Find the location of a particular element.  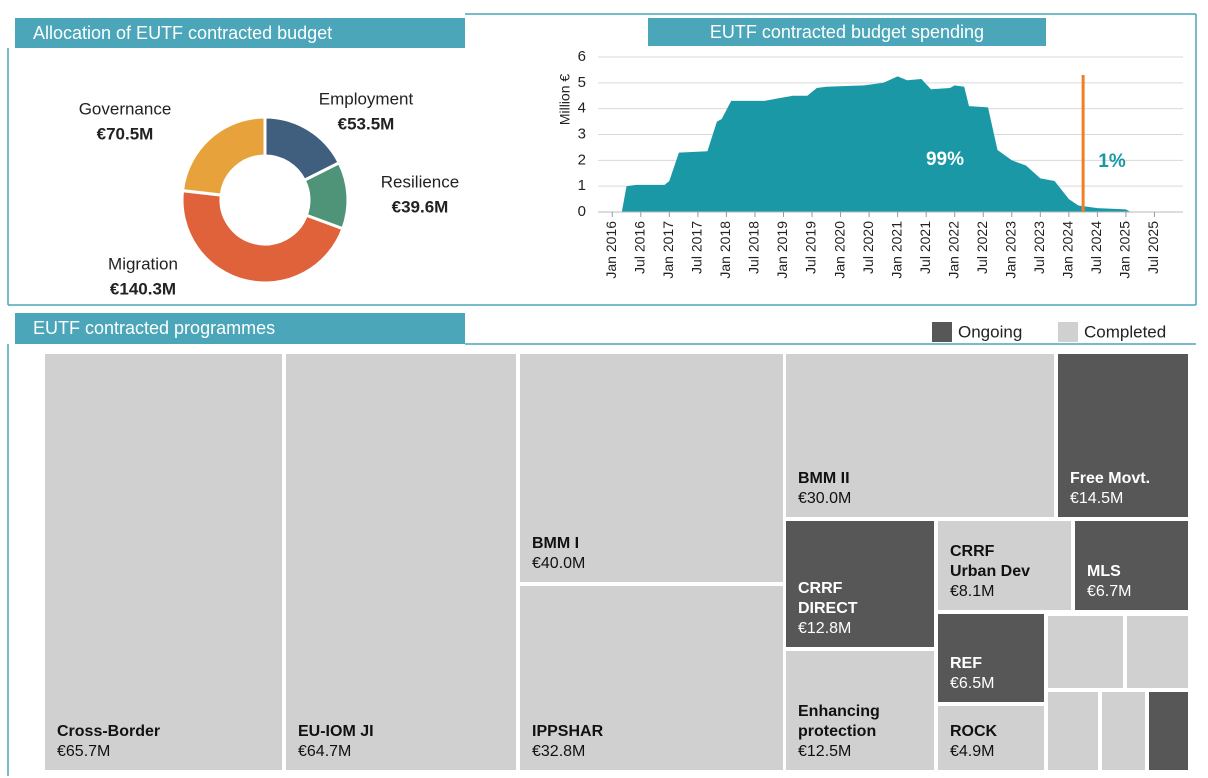

y-tick-label: 5 is located at coordinates (582, 82).